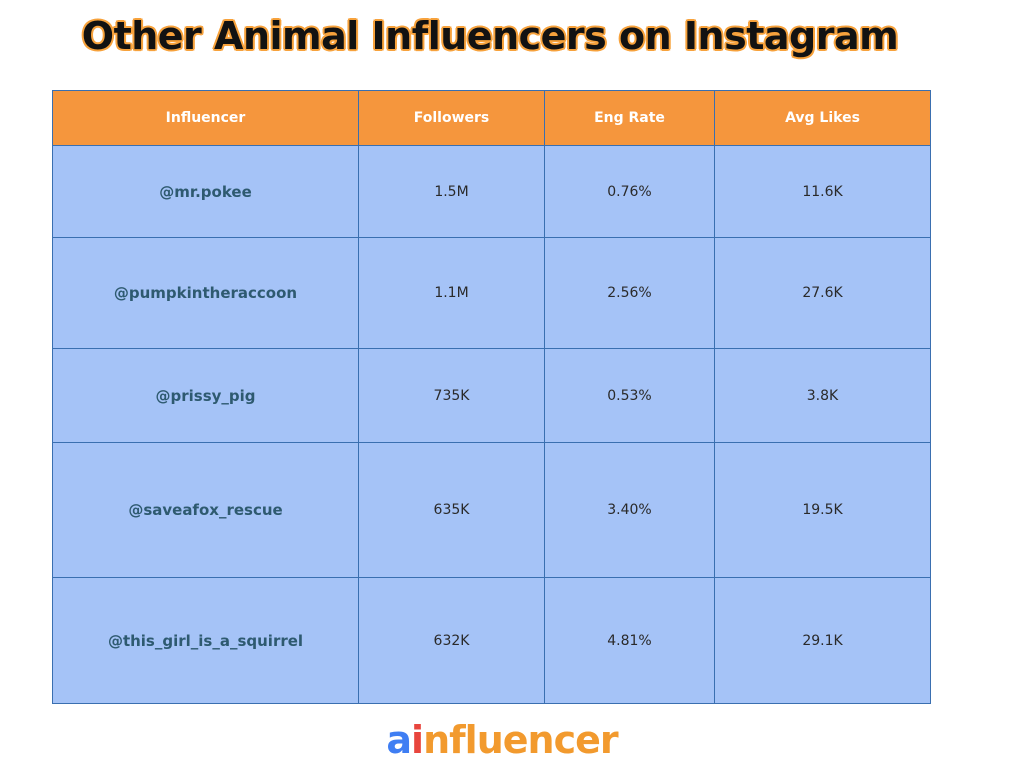 This screenshot has width=1024, height=768. I want to click on eng-rate-cell: 3.40%, so click(629, 510).